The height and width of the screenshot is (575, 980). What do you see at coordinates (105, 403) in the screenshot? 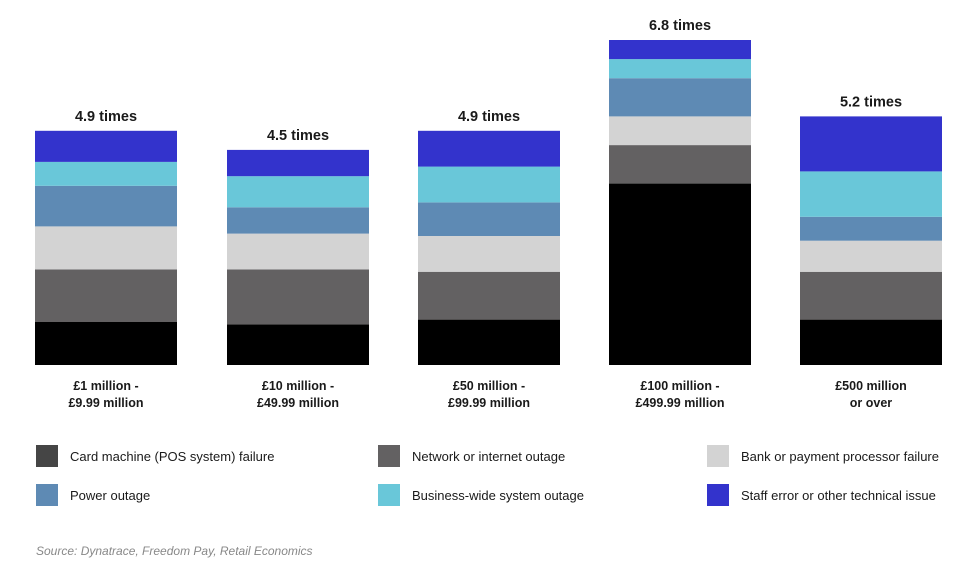
I see `category-label-1-line-2: £9.99 million` at bounding box center [105, 403].